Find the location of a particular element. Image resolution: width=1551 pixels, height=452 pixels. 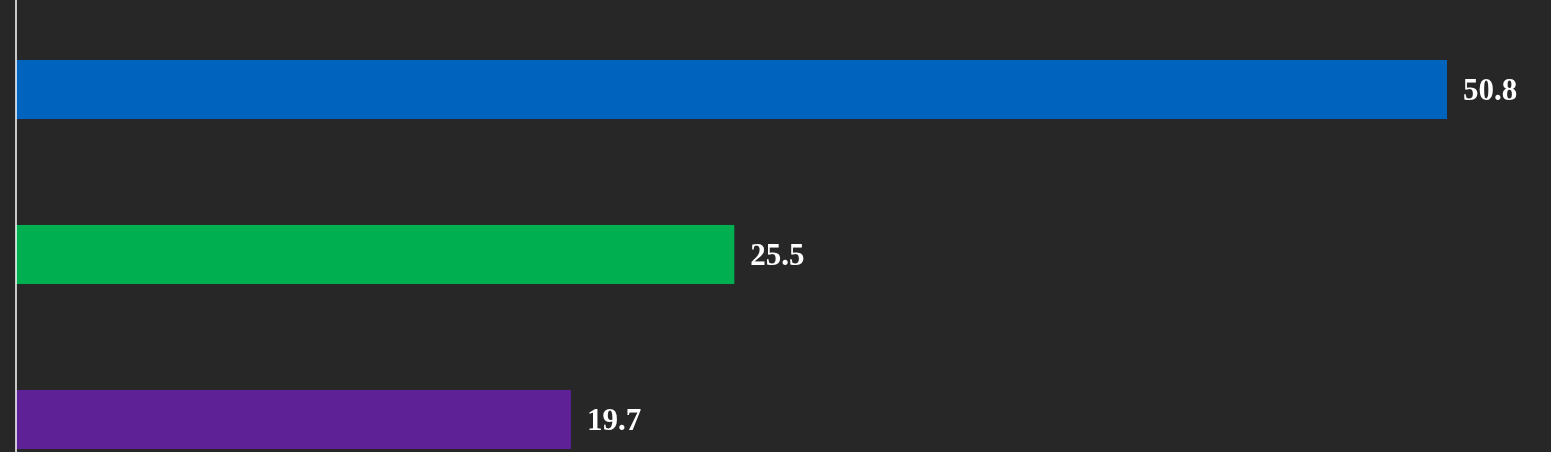

data-label: 50.8 is located at coordinates (1490, 90).